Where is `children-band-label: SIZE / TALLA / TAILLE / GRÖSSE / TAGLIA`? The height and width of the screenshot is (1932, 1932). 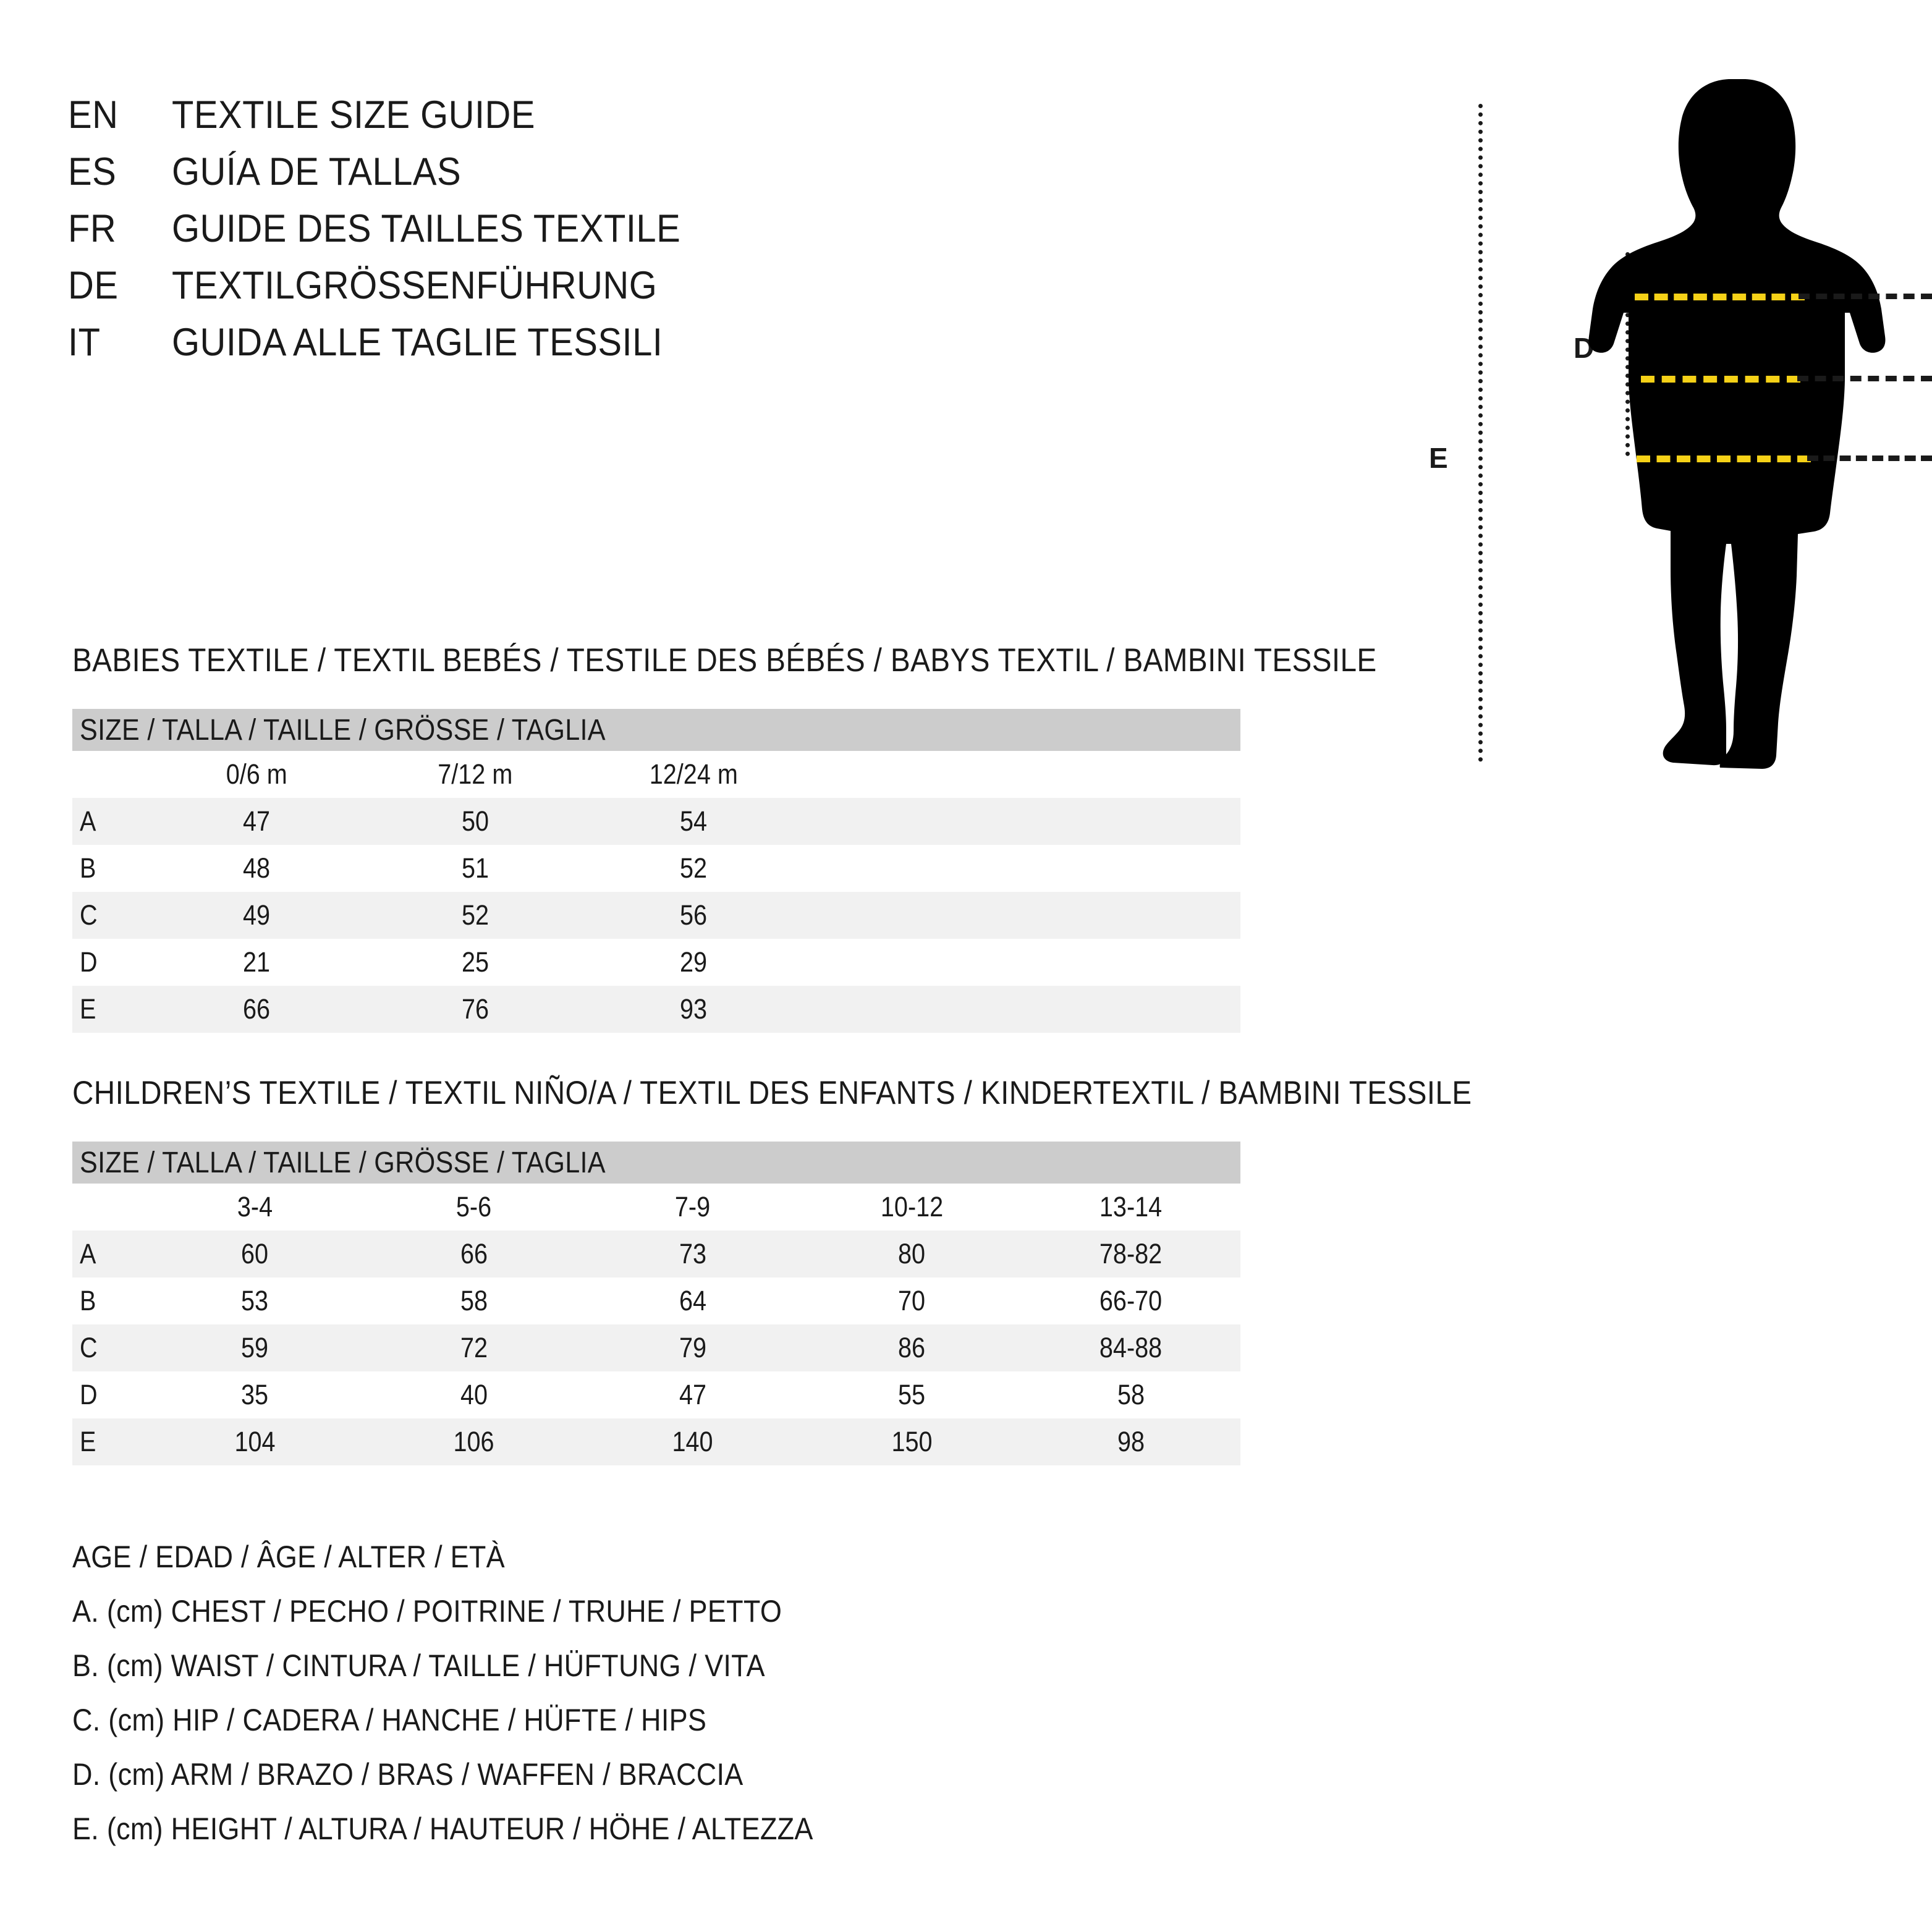
children-band-label: SIZE / TALLA / TAILLE / GRÖSSE / TAGLIA is located at coordinates (656, 1163).